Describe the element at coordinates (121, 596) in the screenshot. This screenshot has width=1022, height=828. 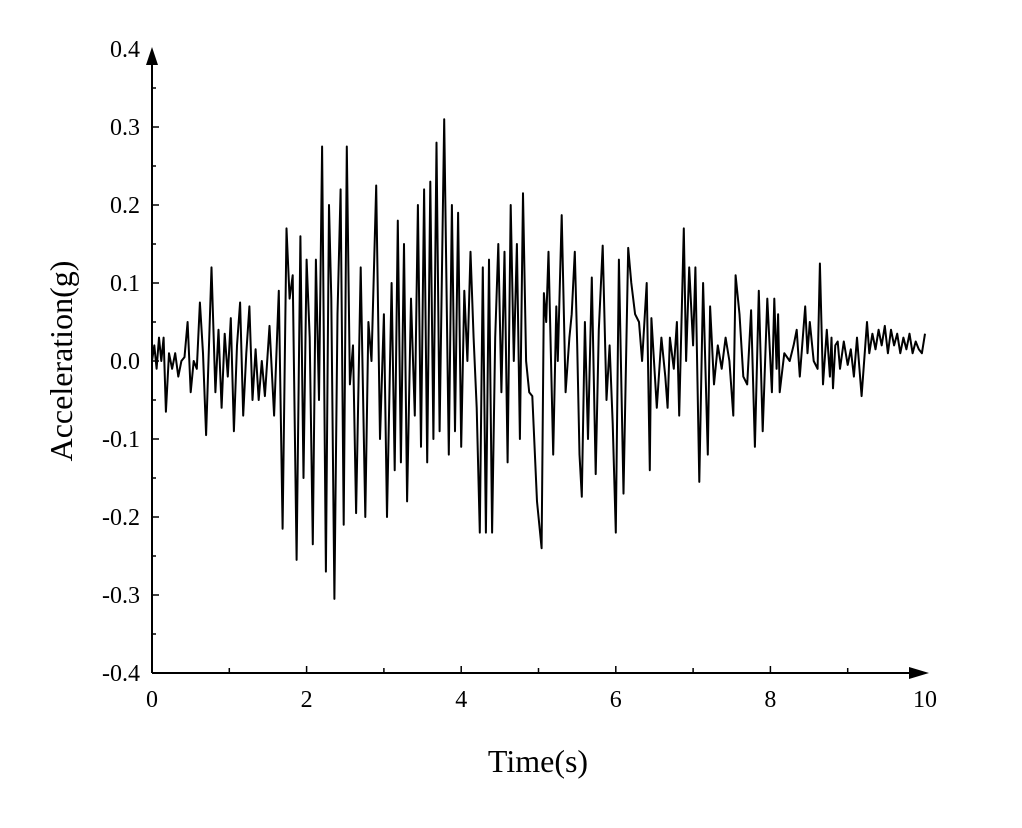
I see `y-tick-label: -0.3` at that location.